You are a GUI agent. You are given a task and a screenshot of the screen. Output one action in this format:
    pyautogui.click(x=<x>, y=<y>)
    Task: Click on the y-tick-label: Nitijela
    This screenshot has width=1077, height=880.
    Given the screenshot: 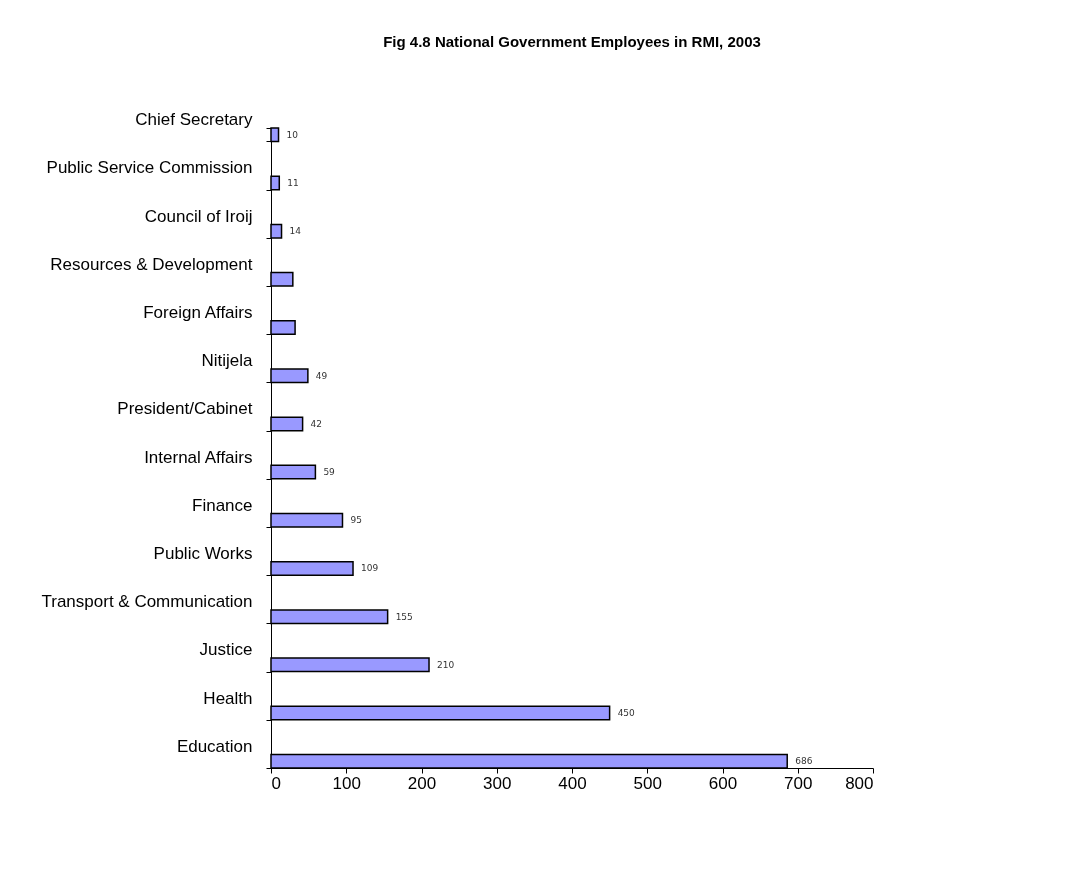 What is the action you would take?
    pyautogui.click(x=227, y=361)
    